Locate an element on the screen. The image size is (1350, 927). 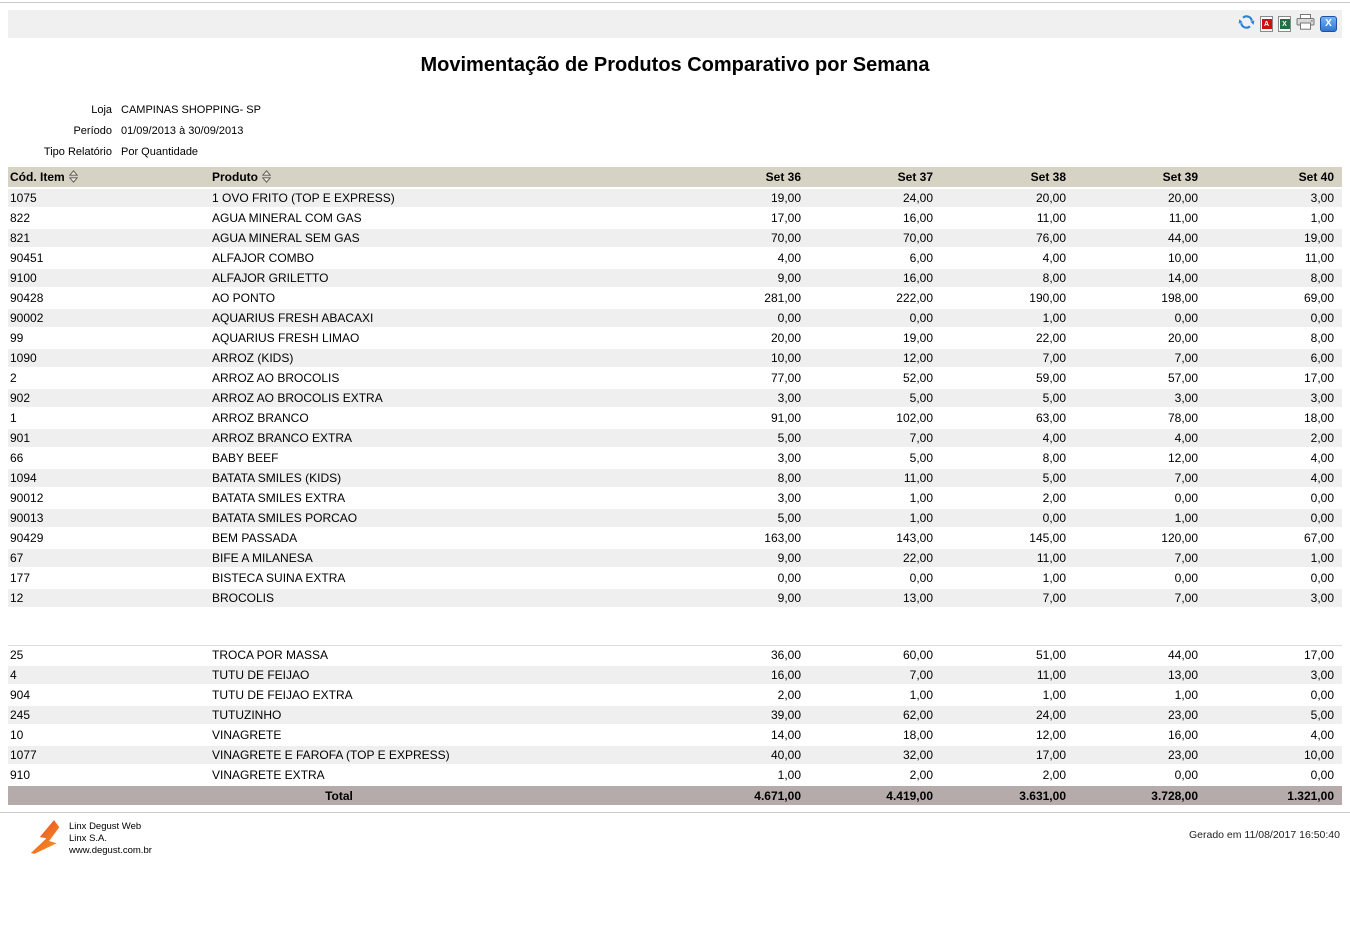
product-cell: AQUARIUS FRESH LIMAO is located at coordinates (443, 338).